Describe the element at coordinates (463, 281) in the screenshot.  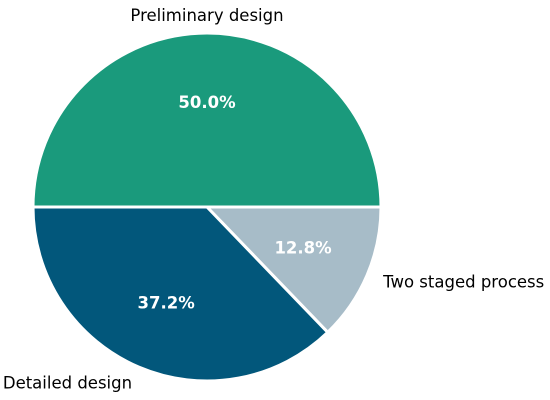
I see `slice-category-label: Two staged process` at that location.